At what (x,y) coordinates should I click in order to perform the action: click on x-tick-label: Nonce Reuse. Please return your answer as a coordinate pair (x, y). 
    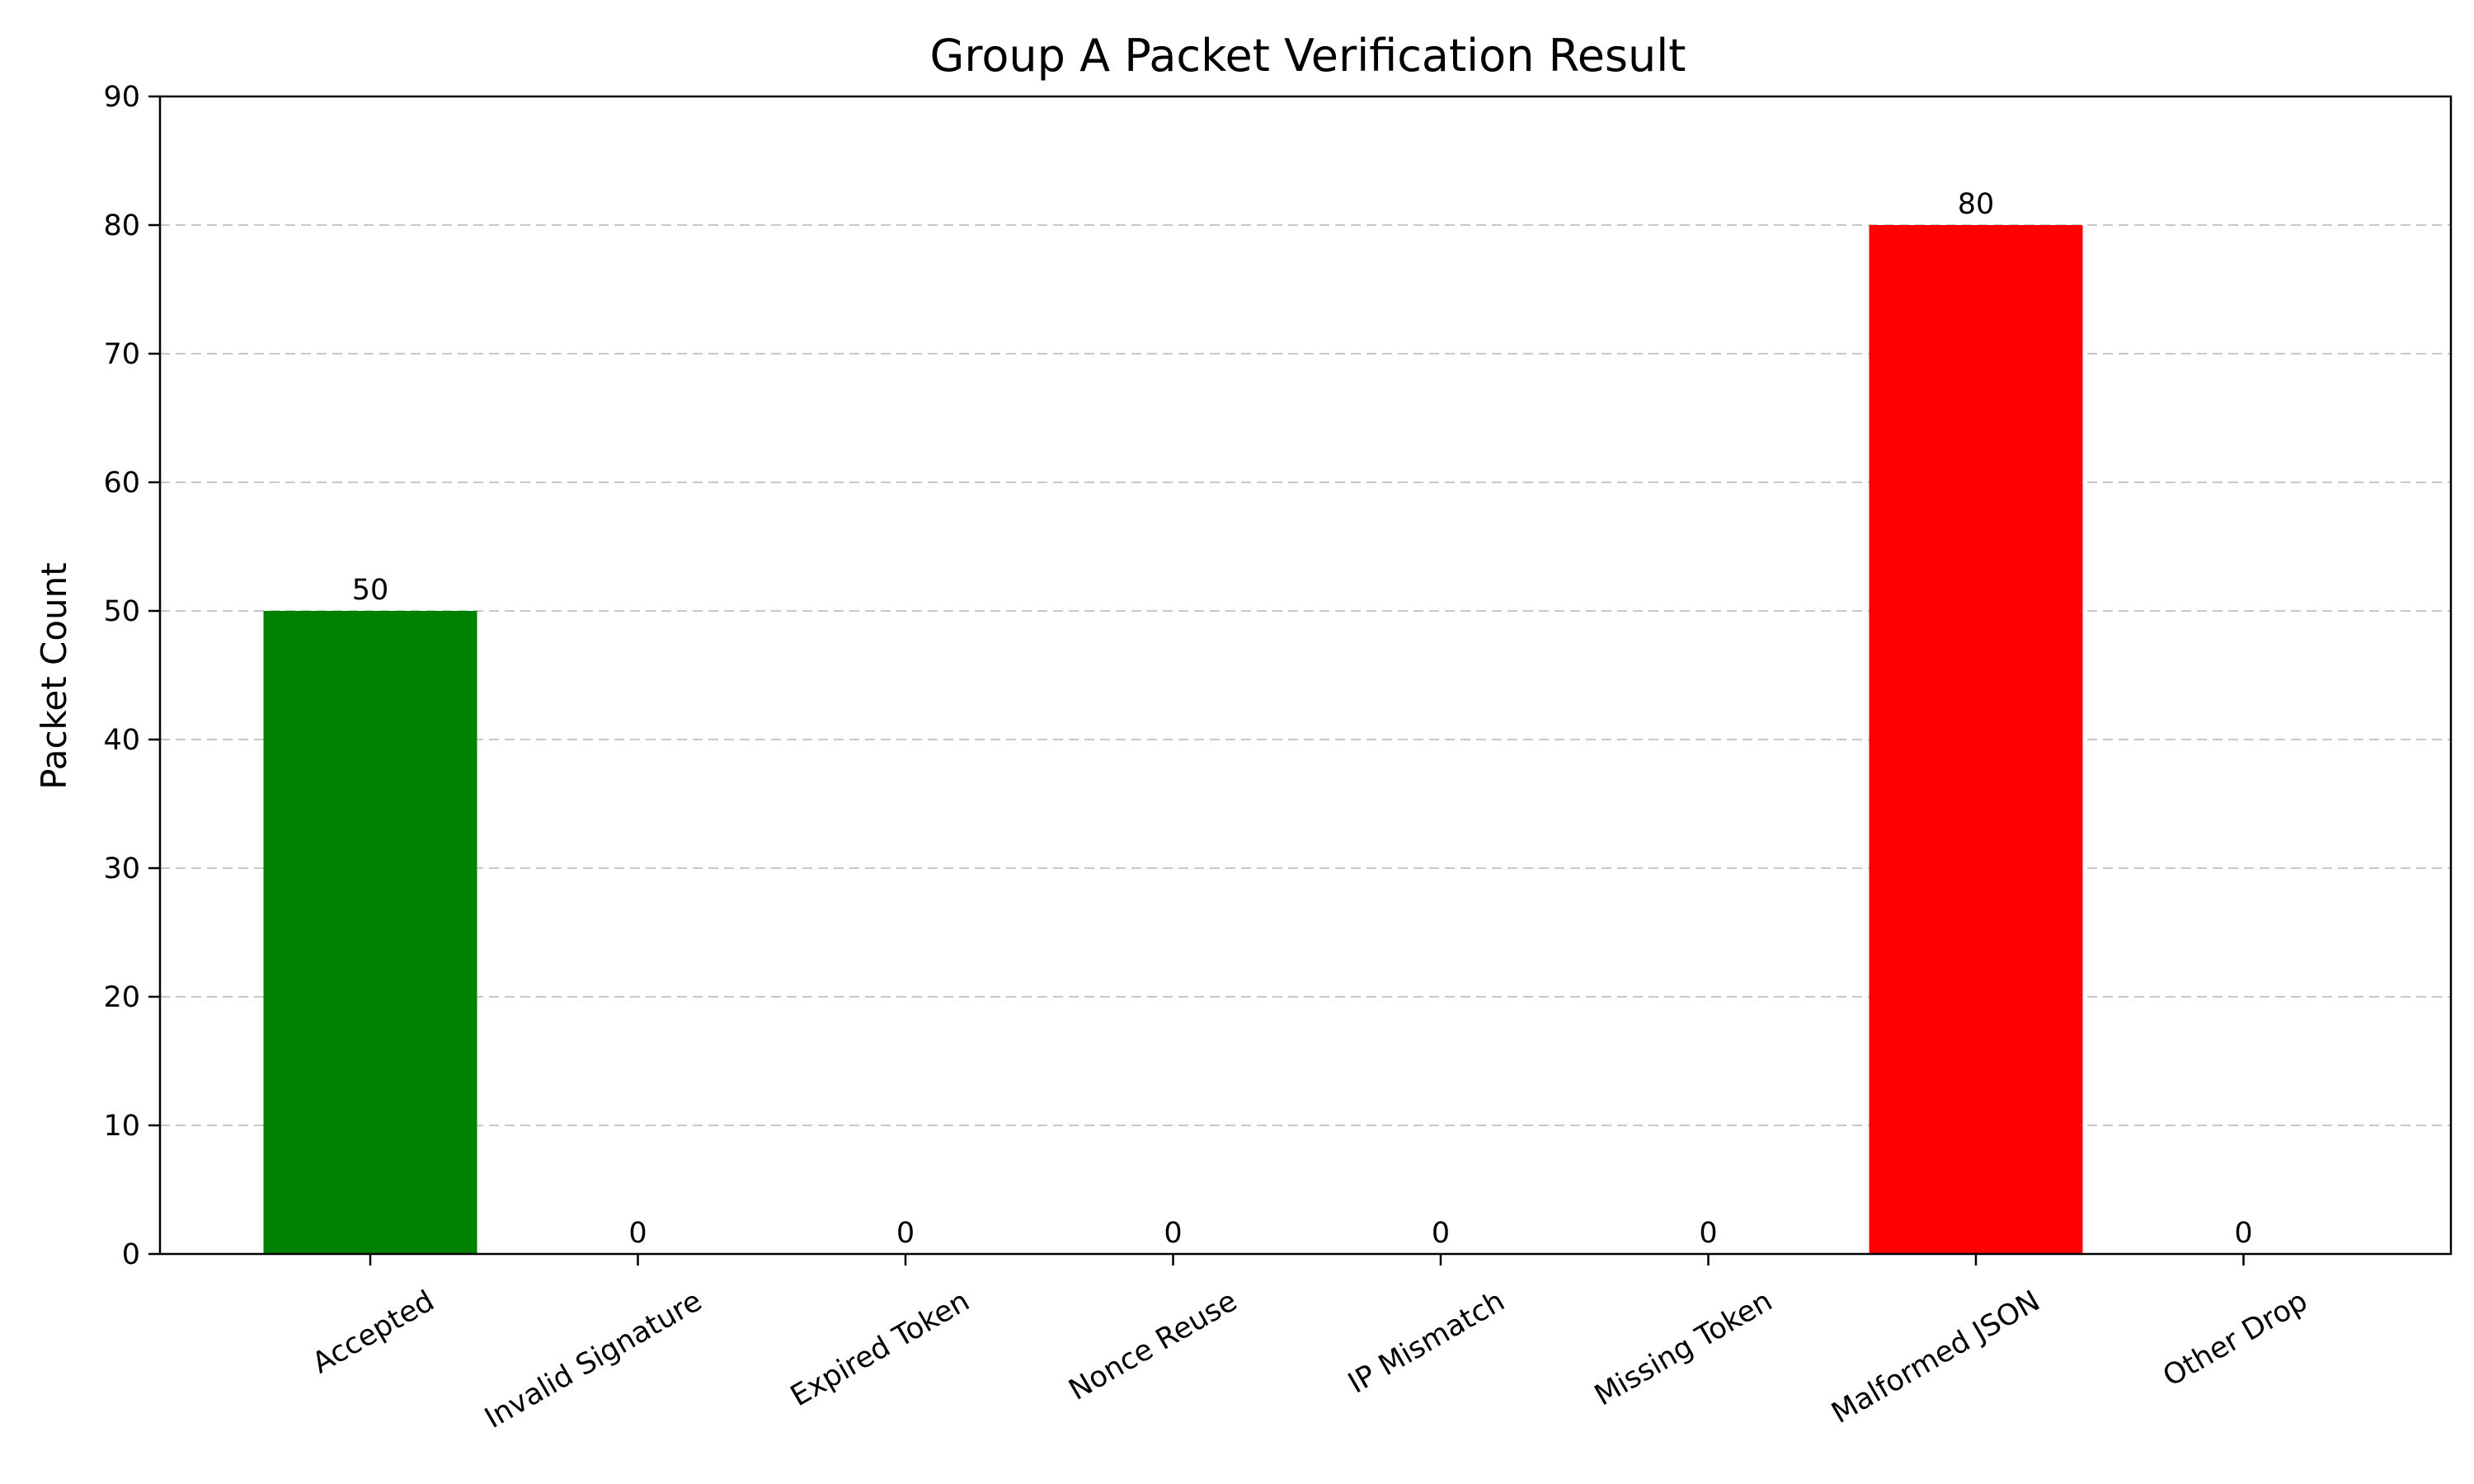
    Looking at the image, I should click on (1153, 1345).